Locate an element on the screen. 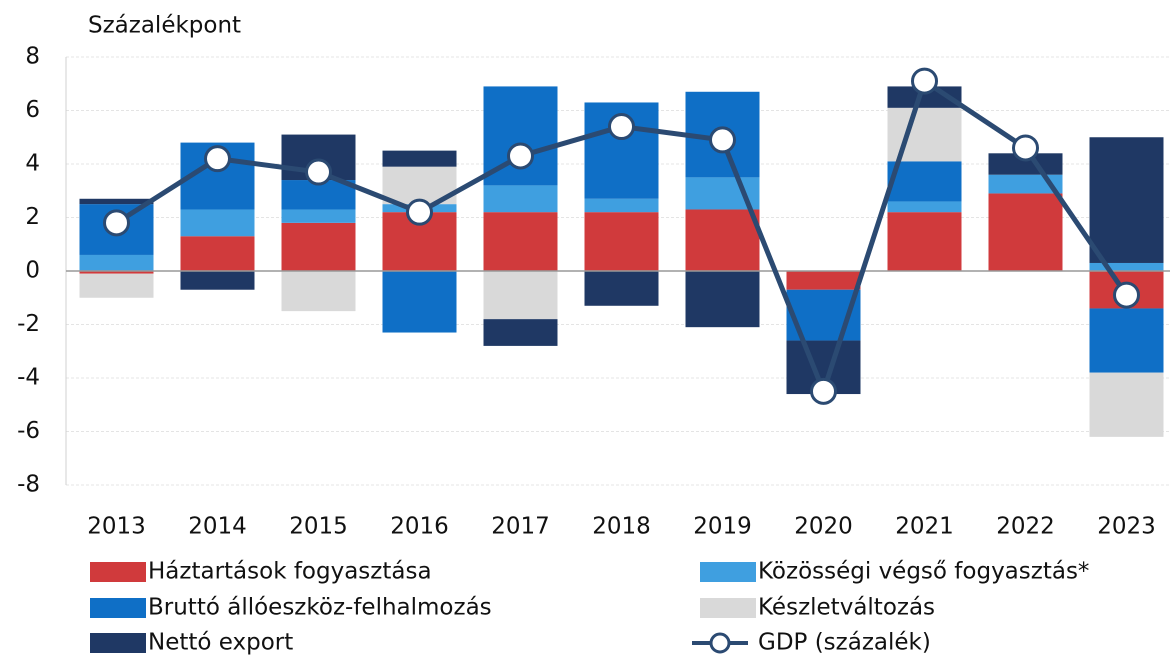  legend-label: Nettó export is located at coordinates (220, 643).